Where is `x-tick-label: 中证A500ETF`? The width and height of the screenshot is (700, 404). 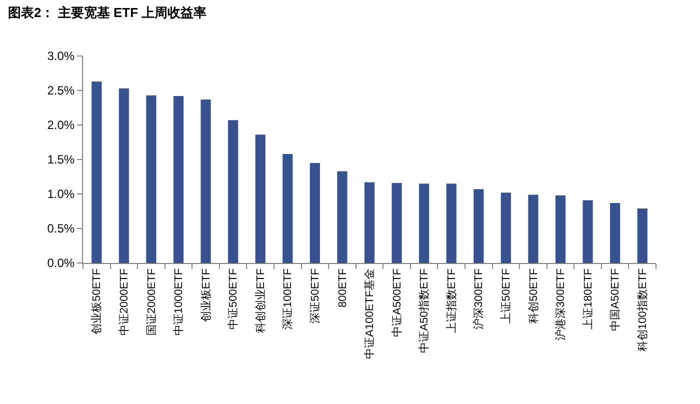
x-tick-label: 中证A500ETF is located at coordinates (397, 302).